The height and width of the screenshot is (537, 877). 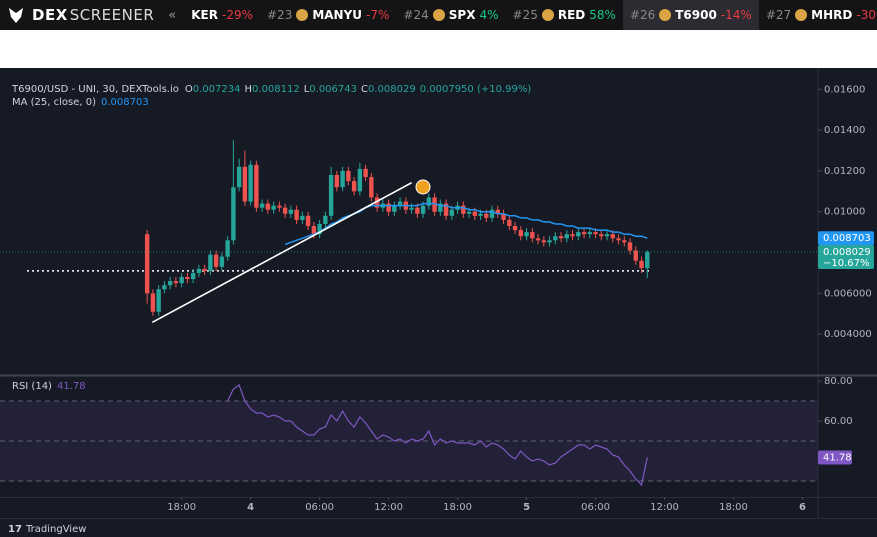 I want to click on ticker: KER -29%, so click(x=222, y=15).